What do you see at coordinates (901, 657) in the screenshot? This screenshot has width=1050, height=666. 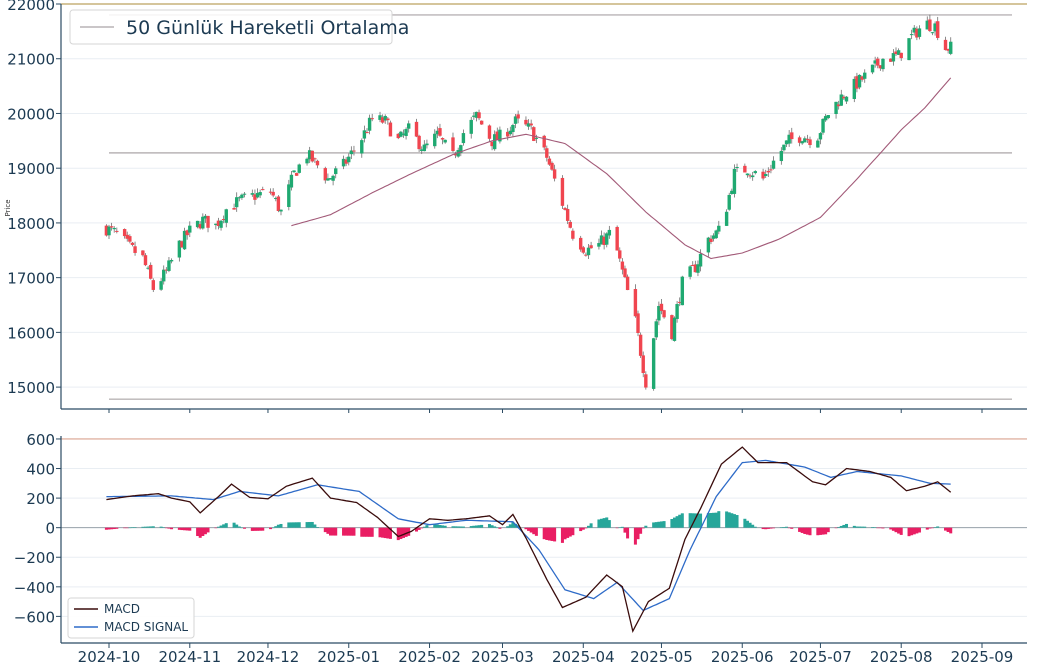 I see `macd-x-tick-label: 2025-08` at bounding box center [901, 657].